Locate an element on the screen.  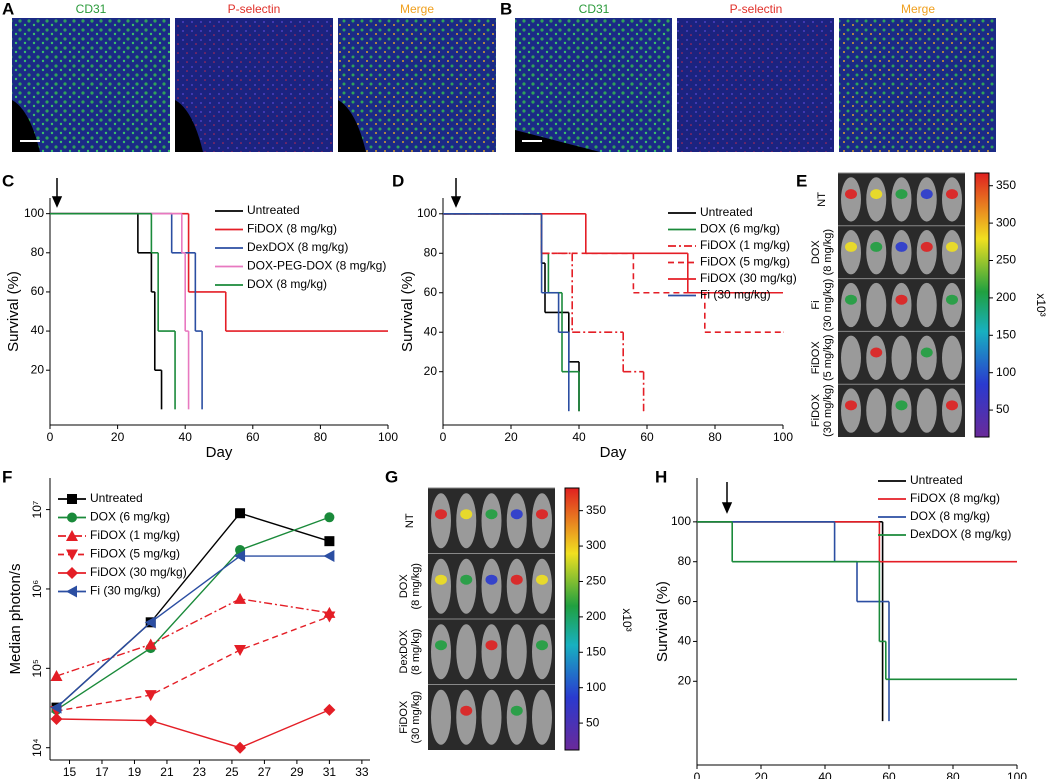
panel-label: B is located at coordinates (506, 9).